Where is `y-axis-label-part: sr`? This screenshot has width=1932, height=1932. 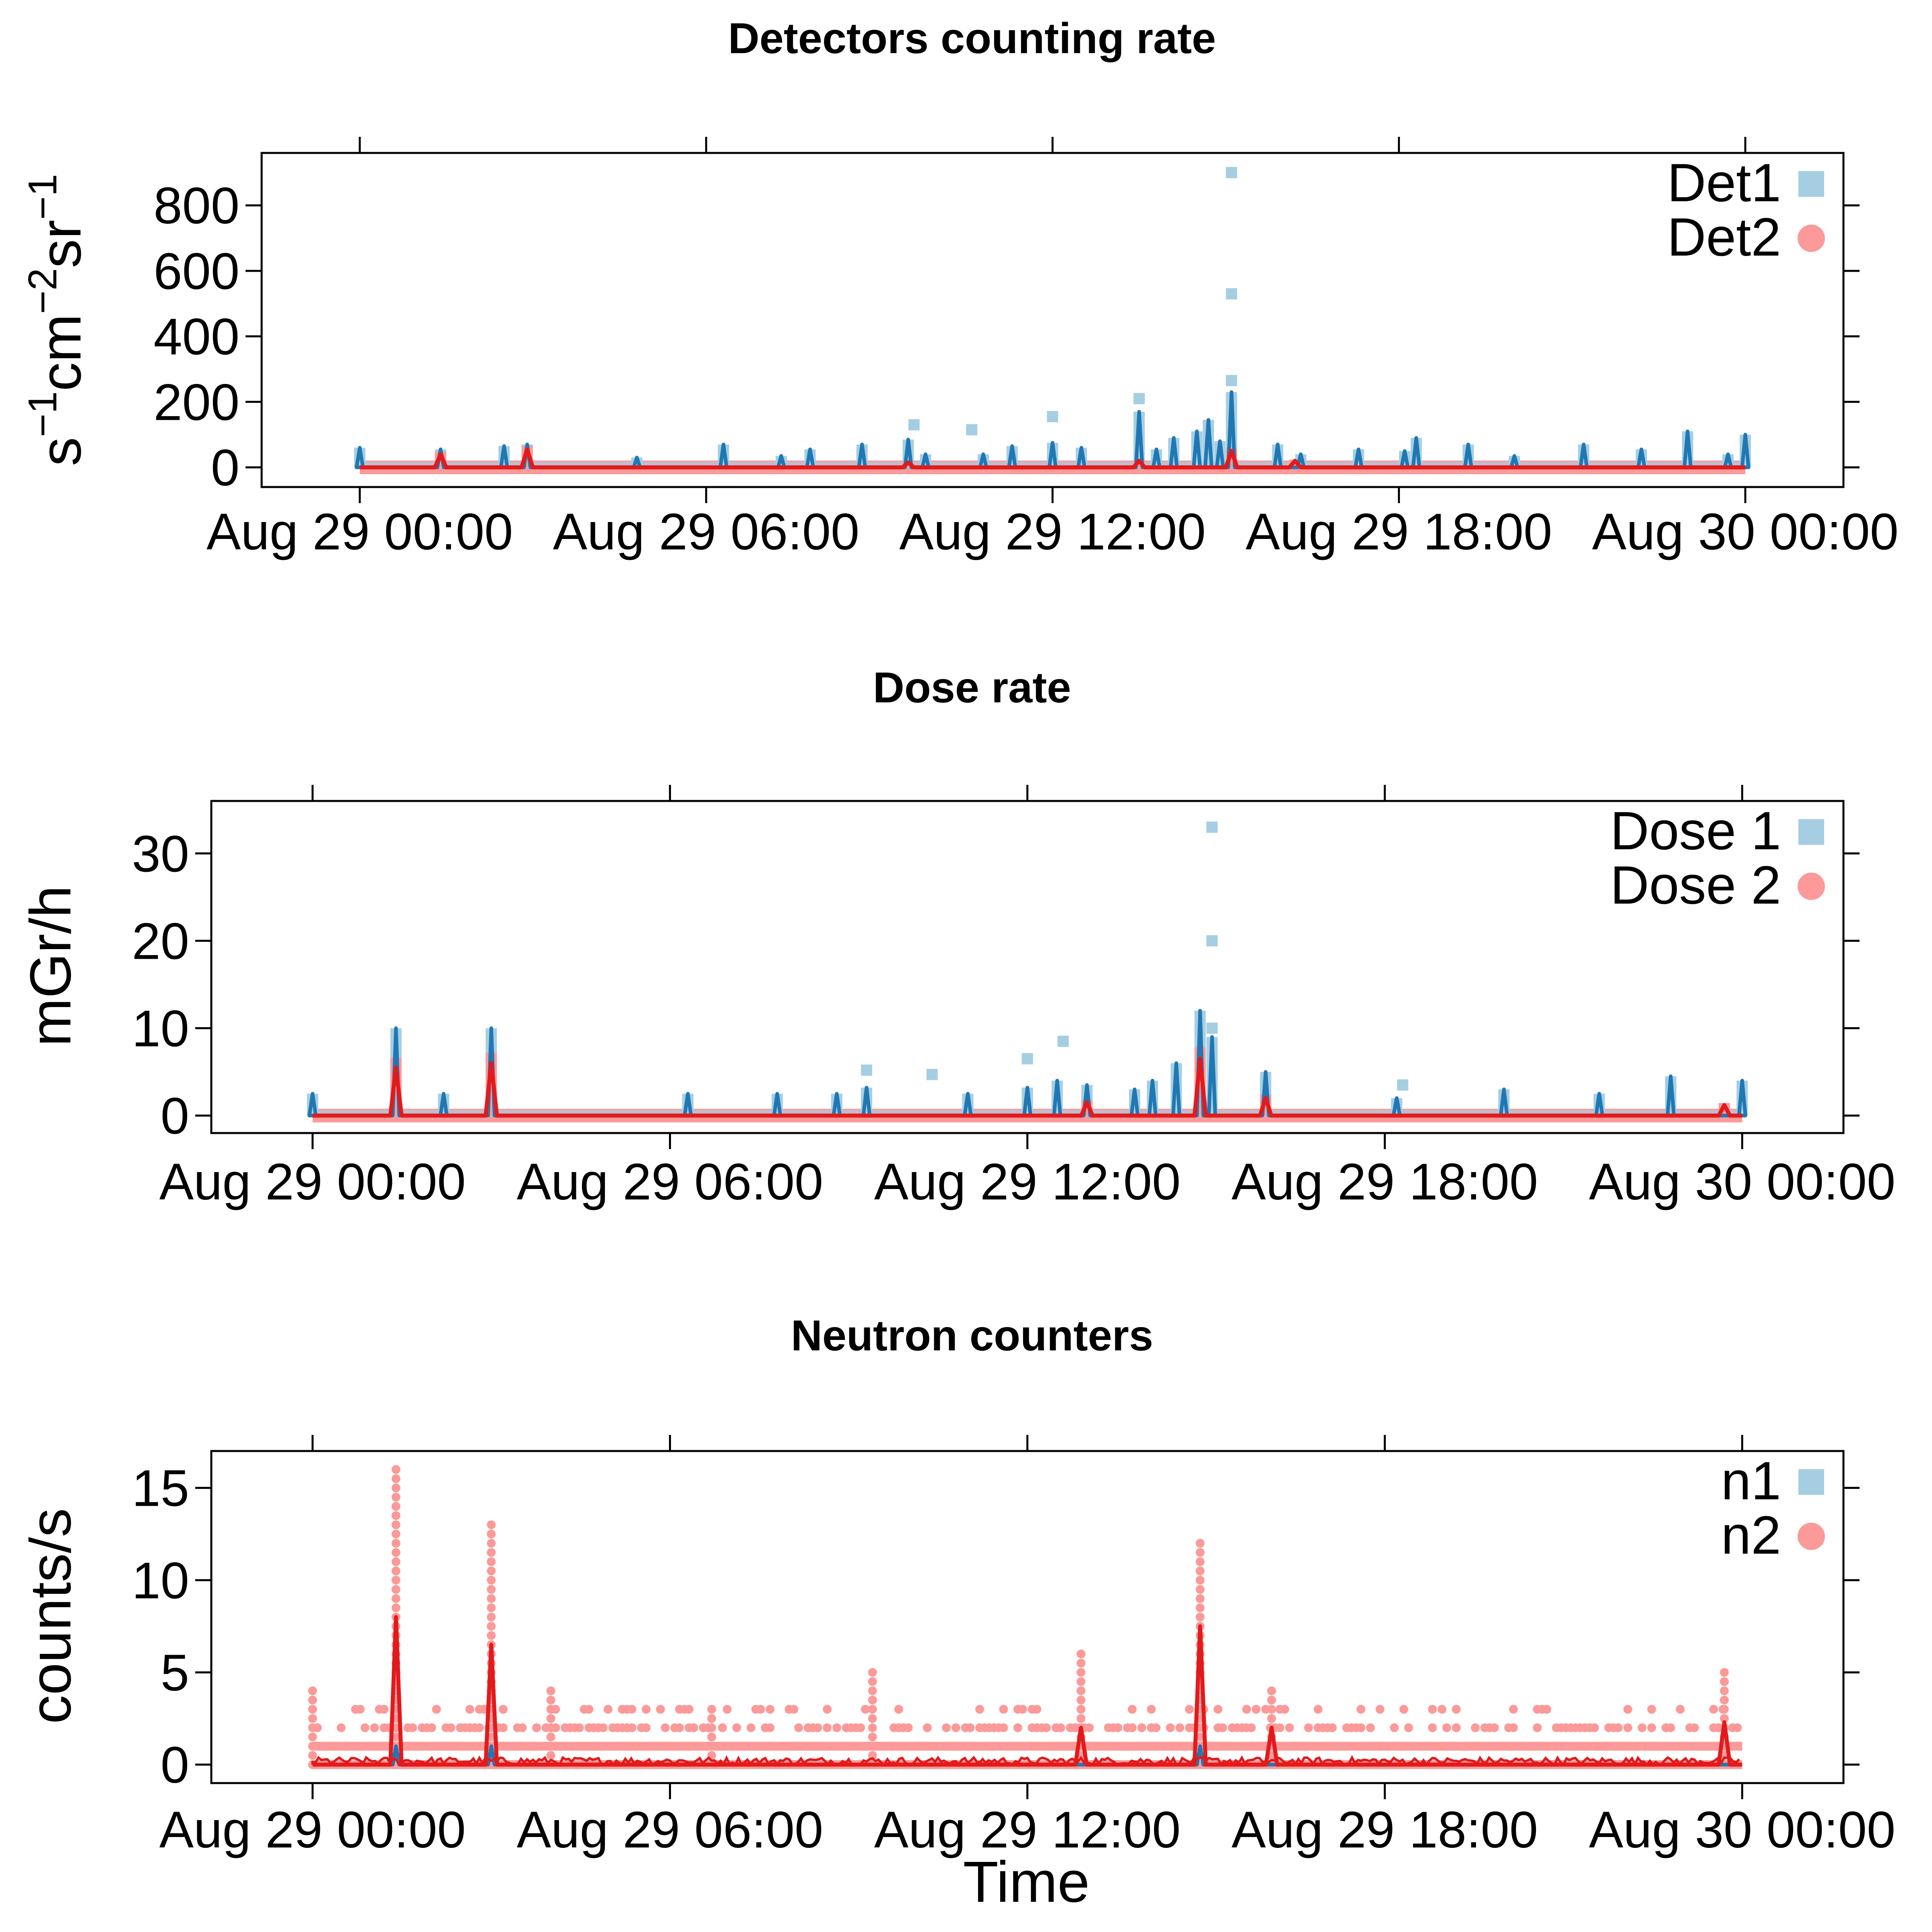
y-axis-label-part: sr is located at coordinates (60, 244).